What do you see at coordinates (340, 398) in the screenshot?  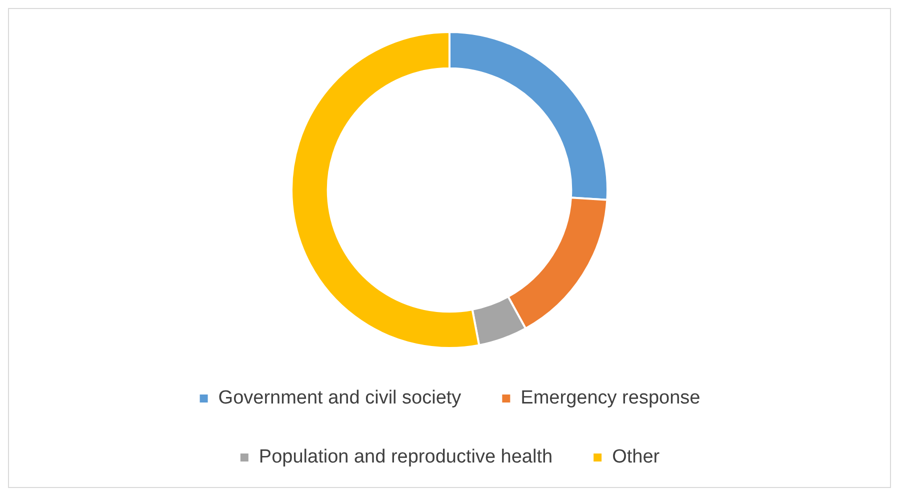 I see `legend-label: Government and civil society` at bounding box center [340, 398].